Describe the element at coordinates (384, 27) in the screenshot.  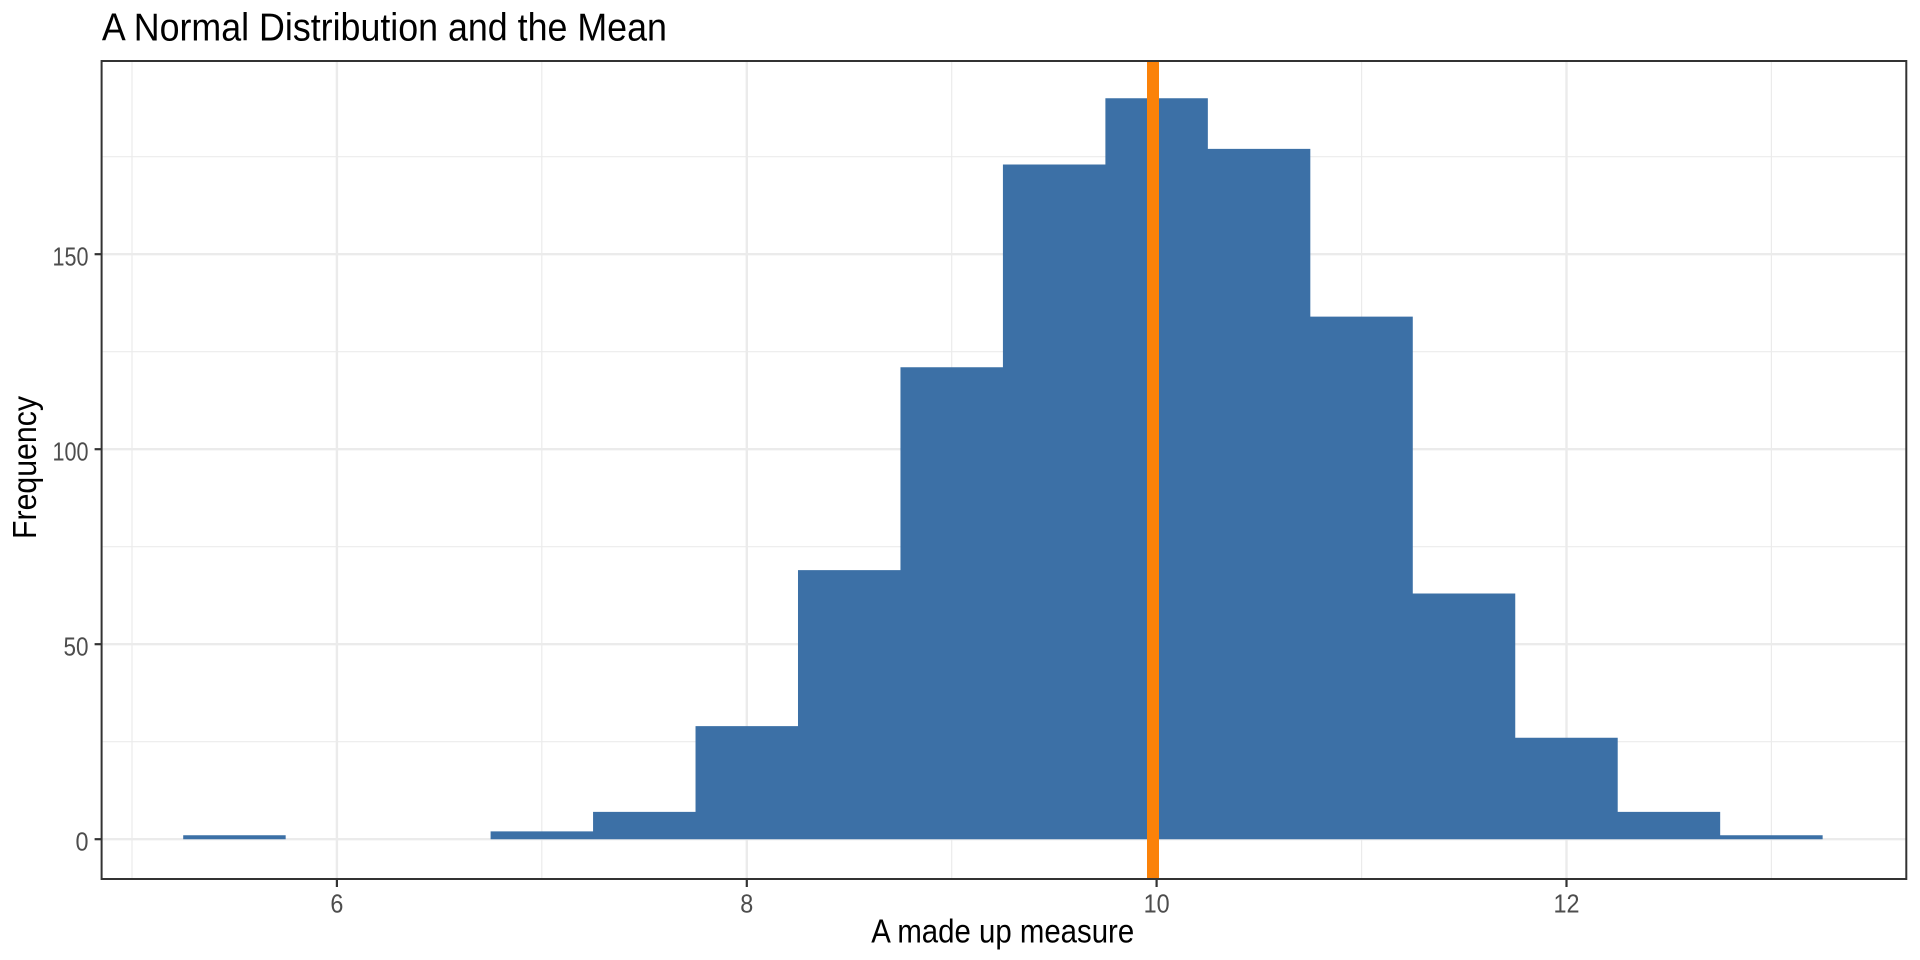
I see `svg-text:A Normal Distribution and the: A Normal Distribution and the Mean` at that location.